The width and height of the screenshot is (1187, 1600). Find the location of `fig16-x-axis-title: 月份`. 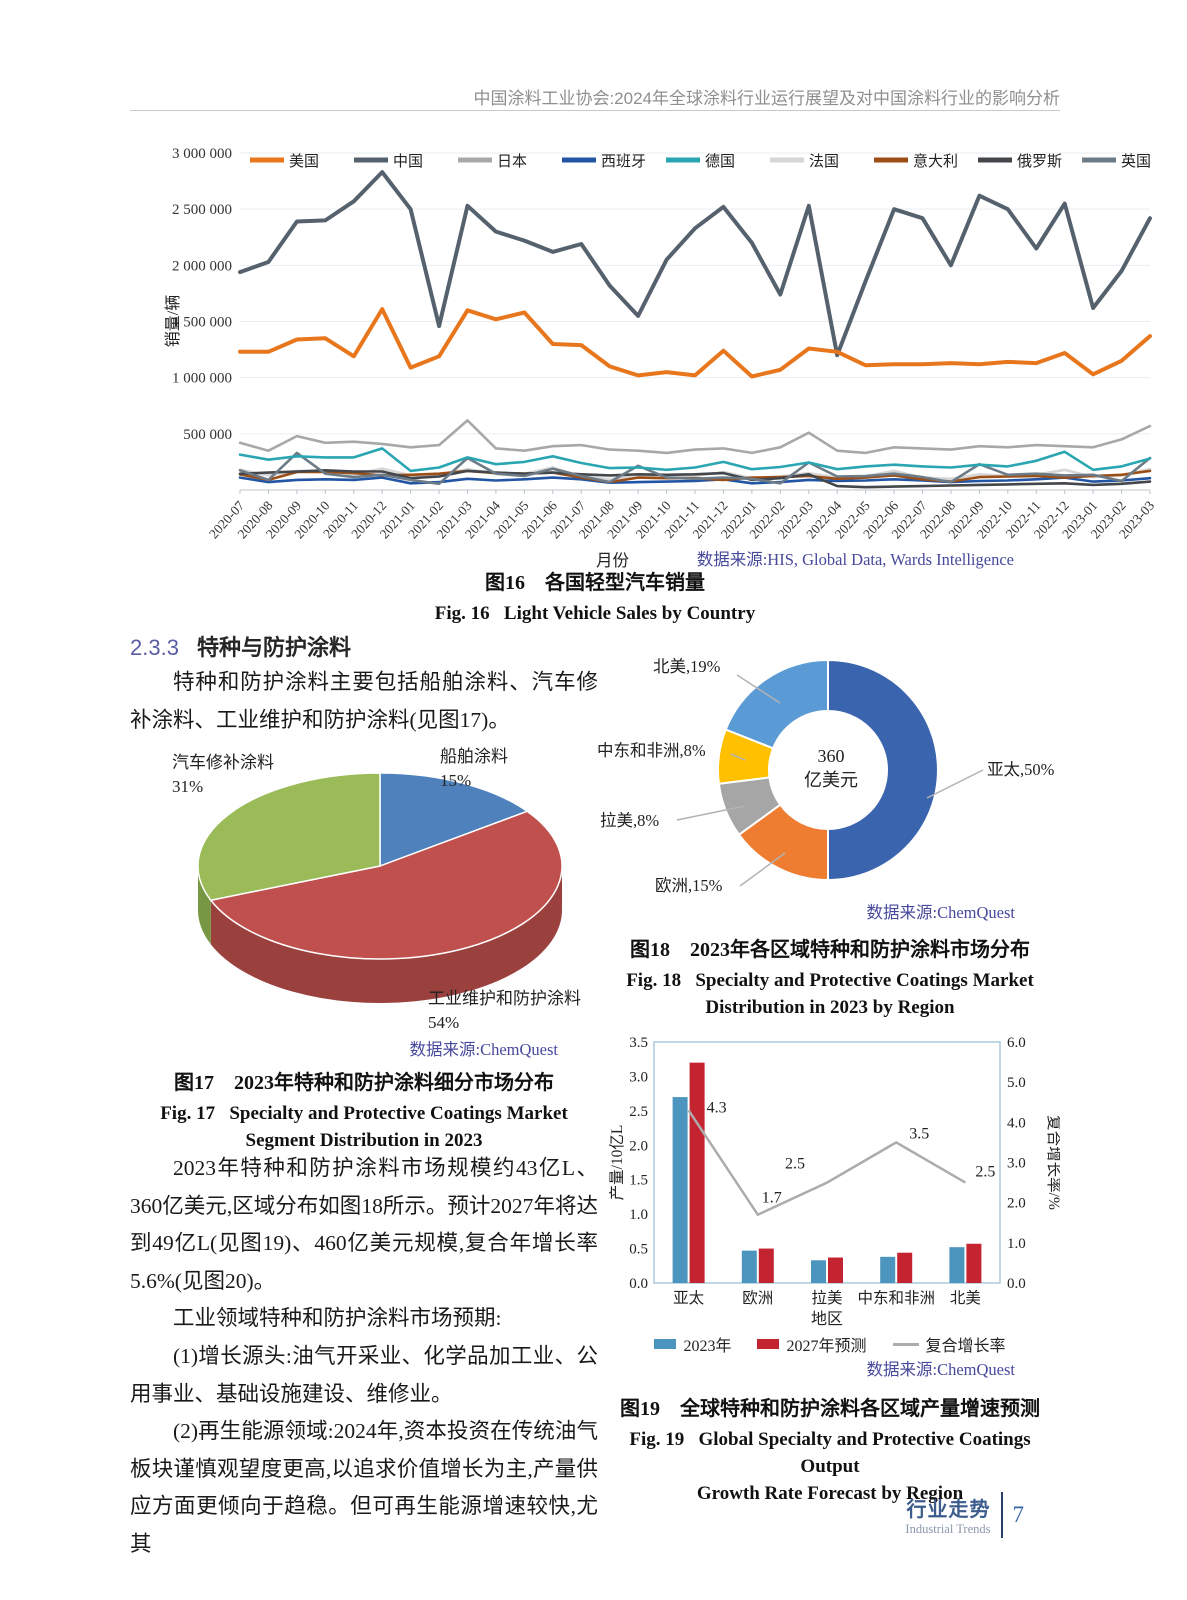

fig16-x-axis-title: 月份 is located at coordinates (612, 560).